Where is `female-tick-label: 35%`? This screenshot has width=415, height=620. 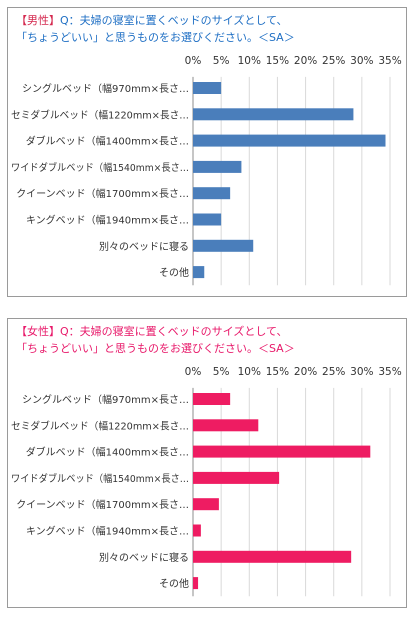 female-tick-label: 35% is located at coordinates (389, 372).